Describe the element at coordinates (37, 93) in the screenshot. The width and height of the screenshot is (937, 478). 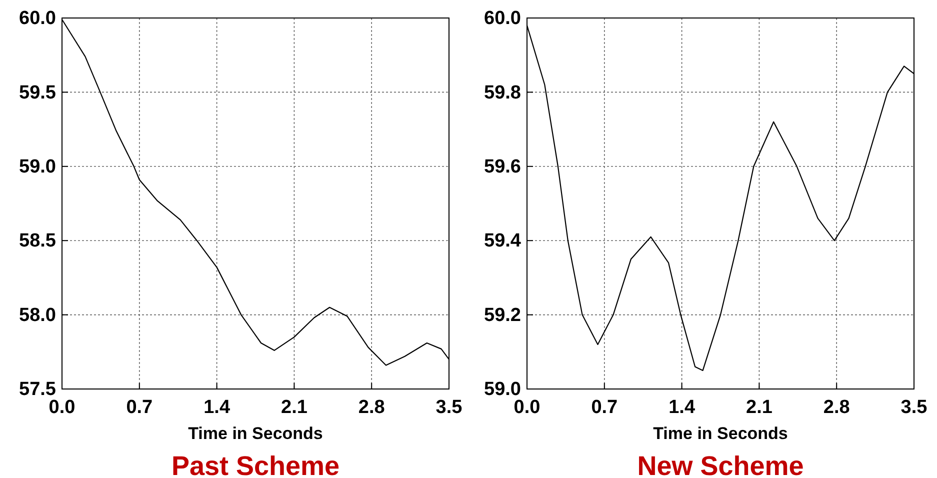
I see `y-tick-label: 59.5` at that location.